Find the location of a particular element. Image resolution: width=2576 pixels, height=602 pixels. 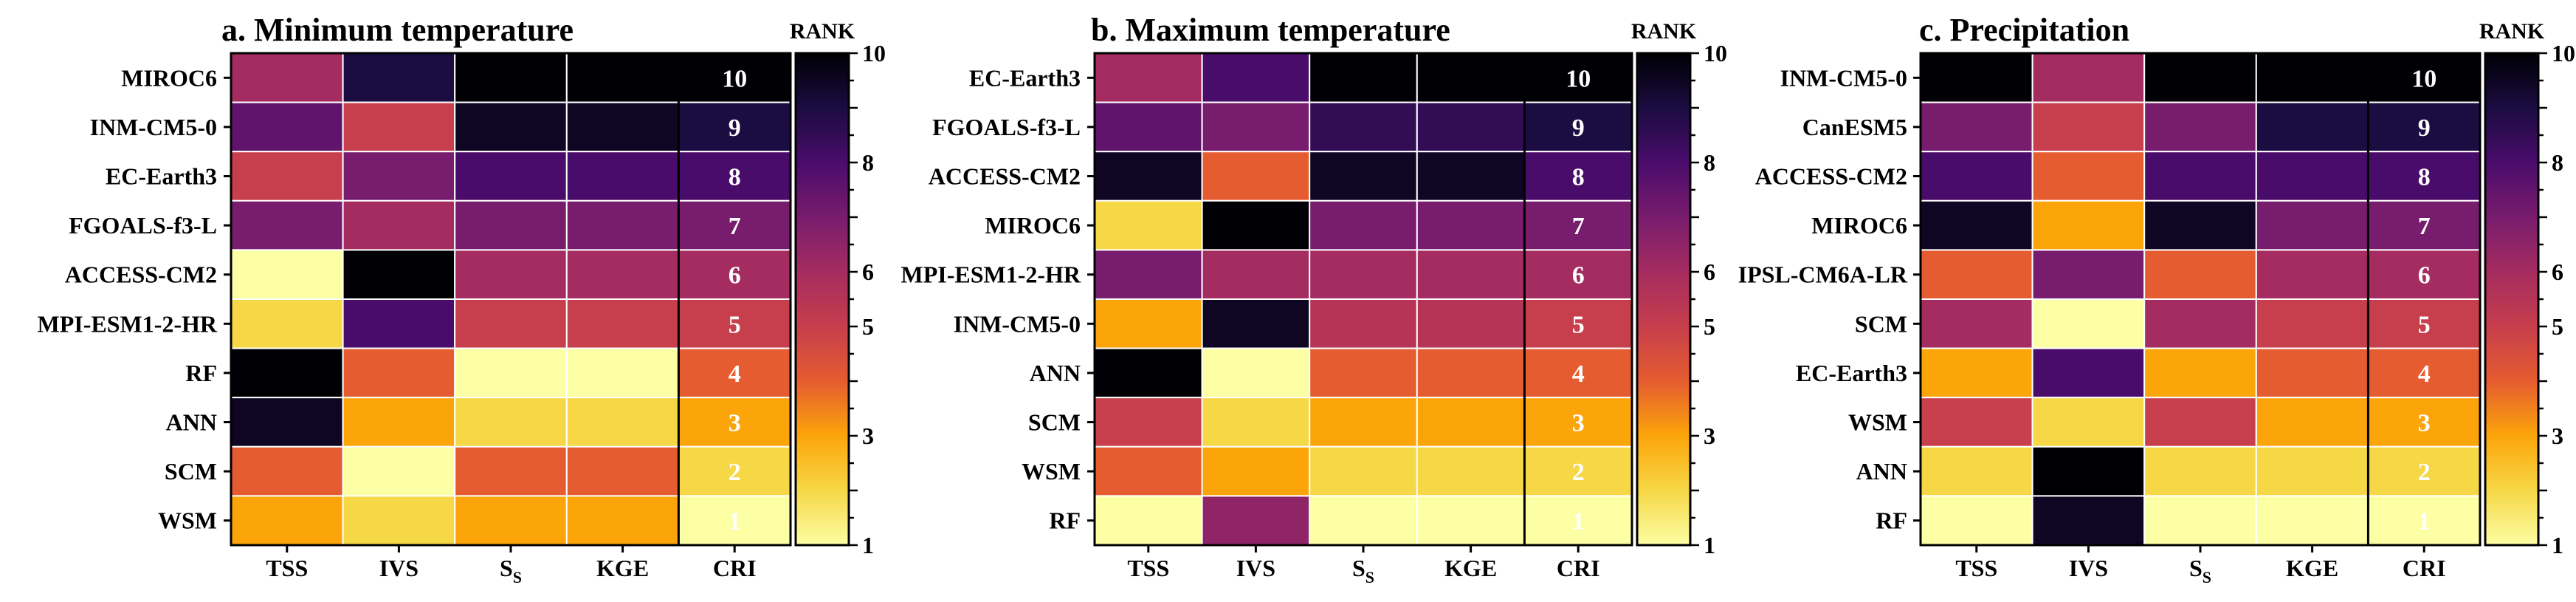

rank-label: RANK is located at coordinates (822, 31).